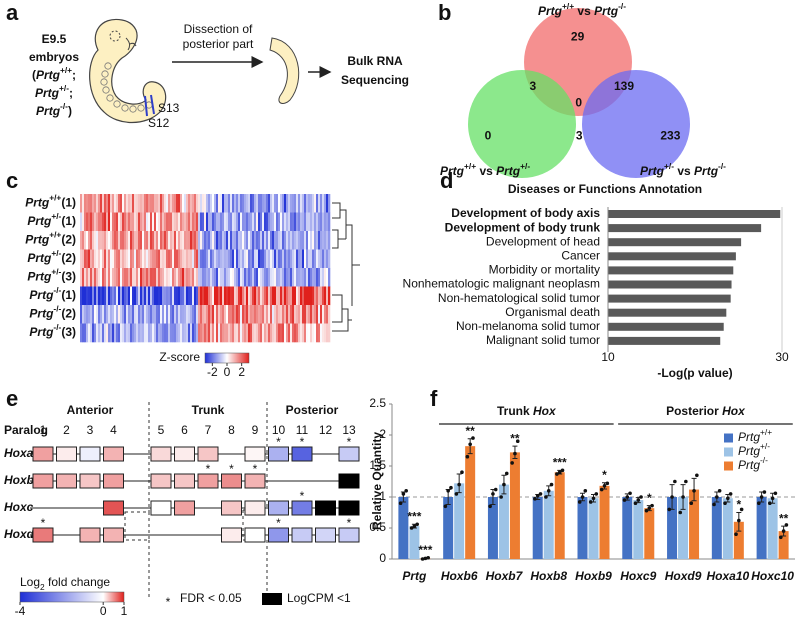 This screenshot has height=619, width=799. I want to click on y-tick-label: Non-melanoma solid tumor, so click(528, 326).